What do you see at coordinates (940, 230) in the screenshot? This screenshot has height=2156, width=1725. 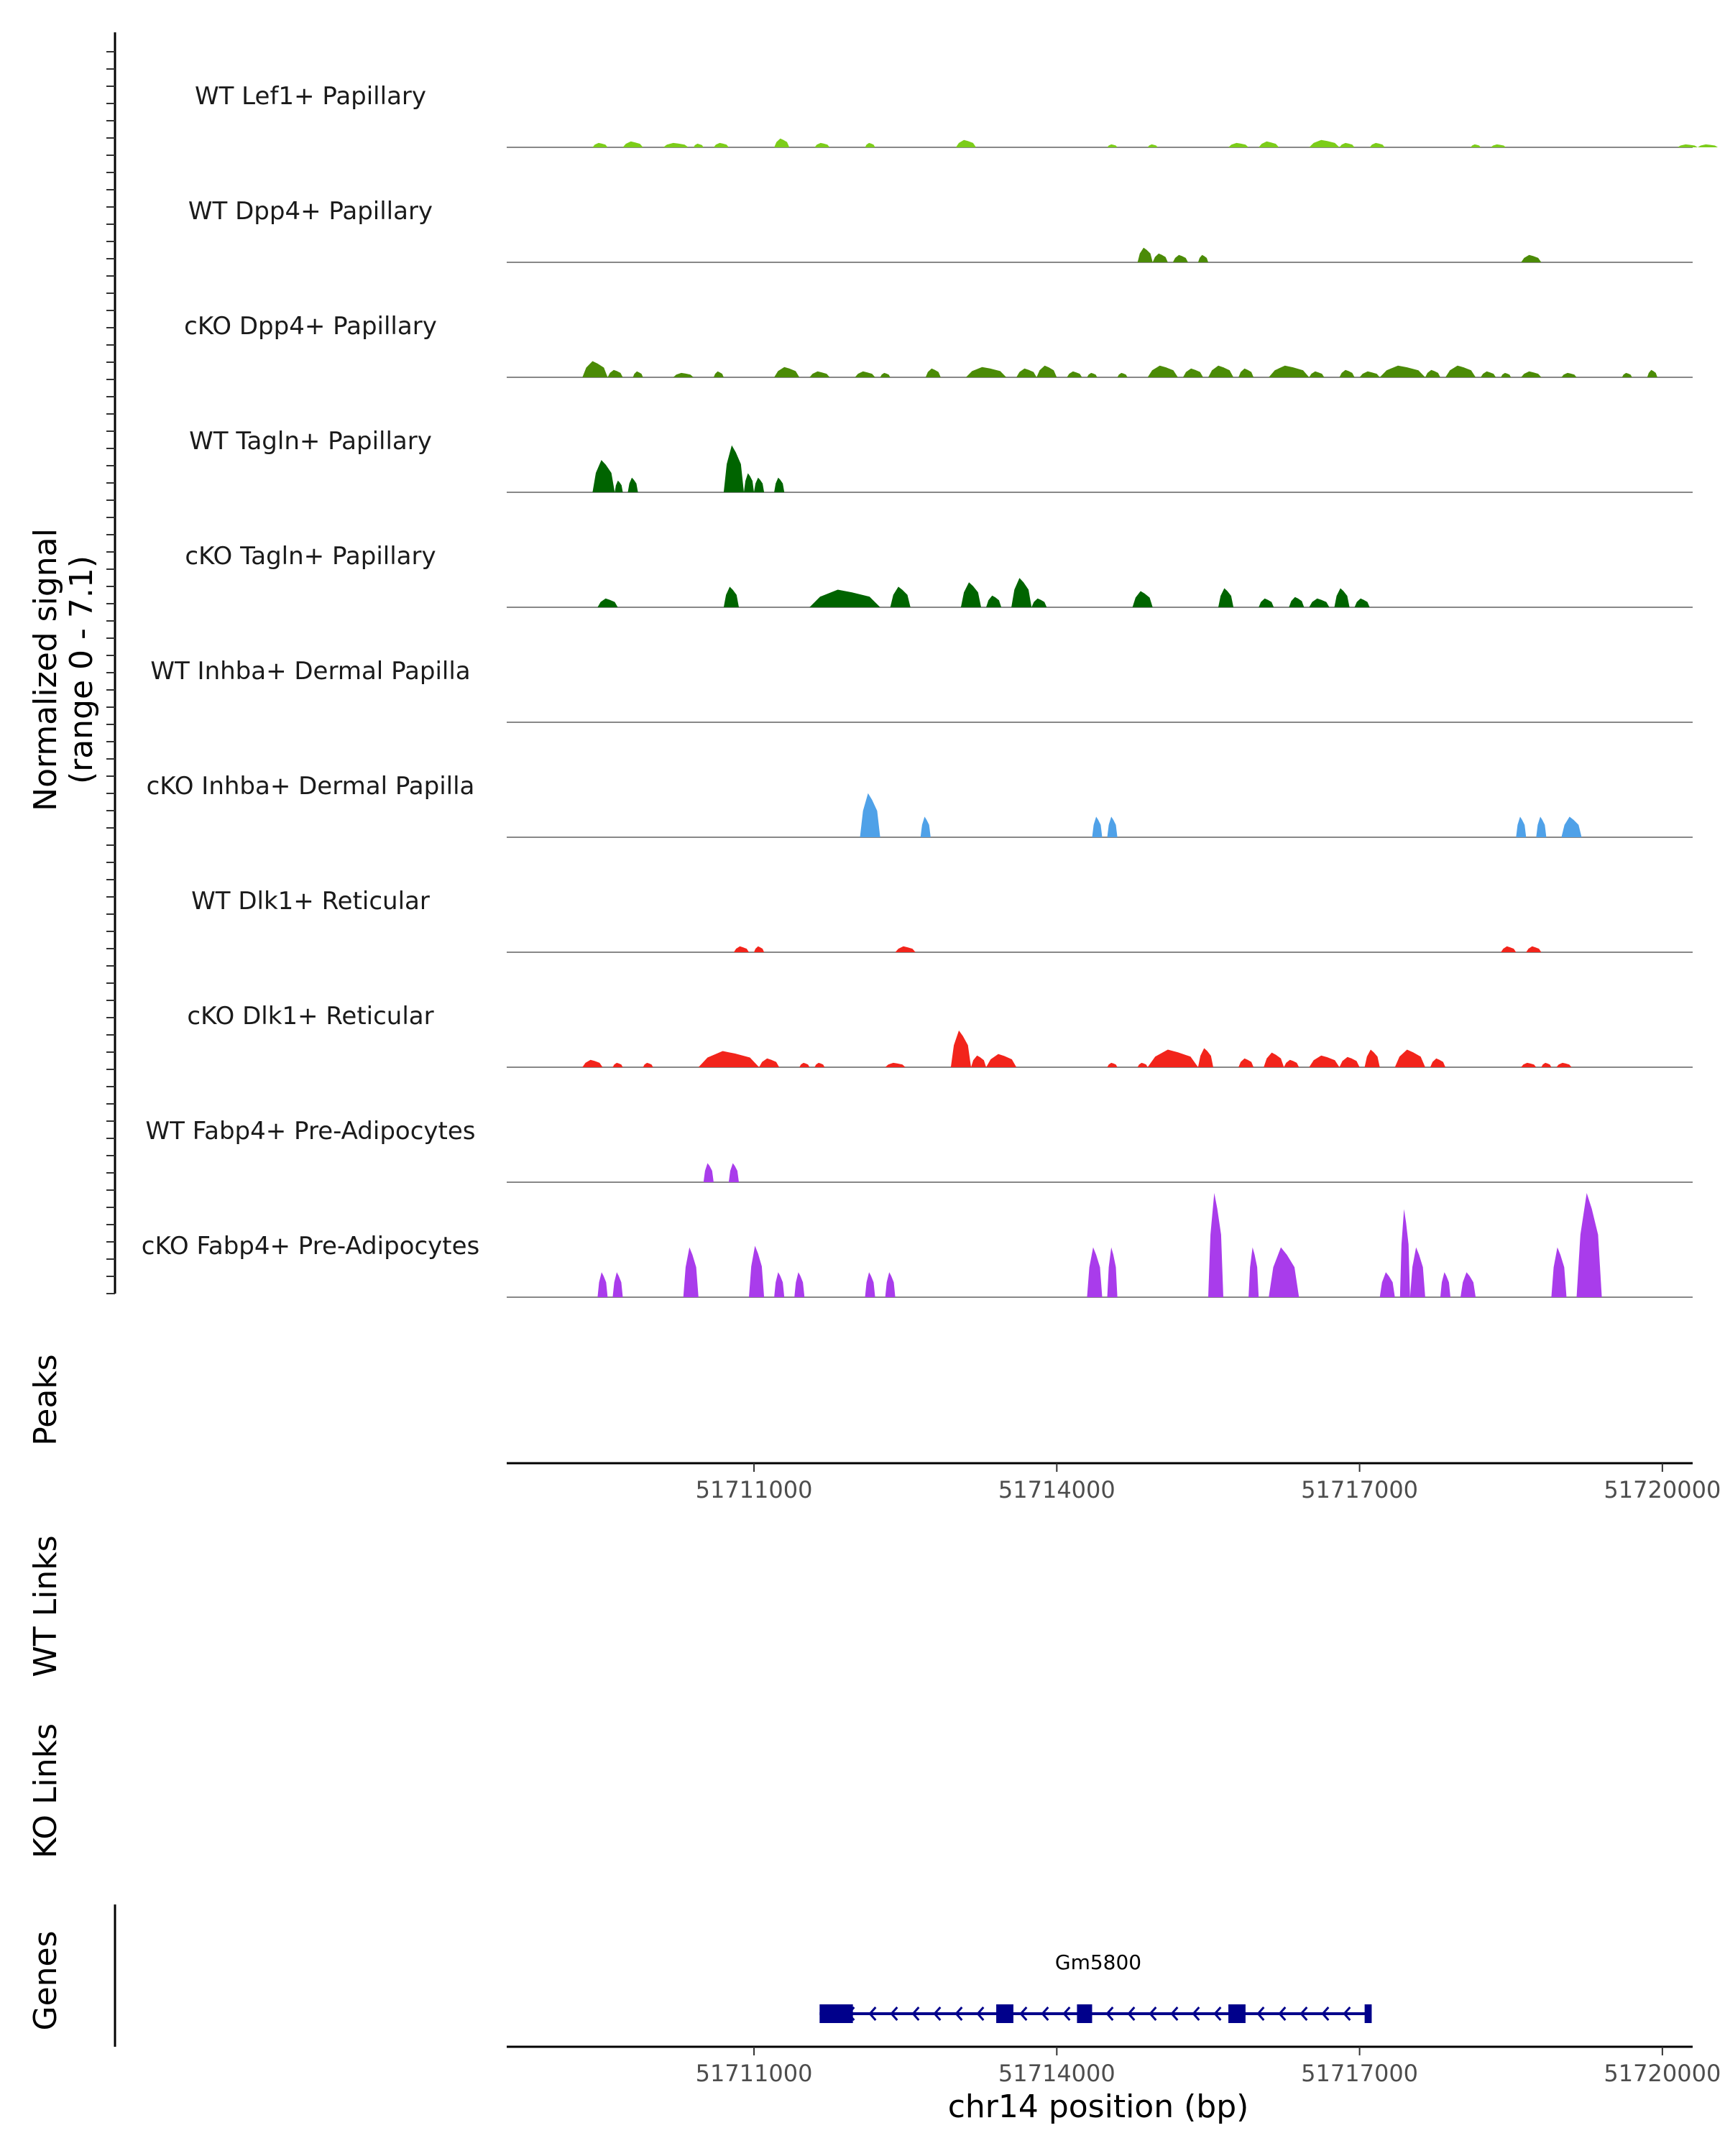 I see `track: WT Dpp4+ Papillary` at bounding box center [940, 230].